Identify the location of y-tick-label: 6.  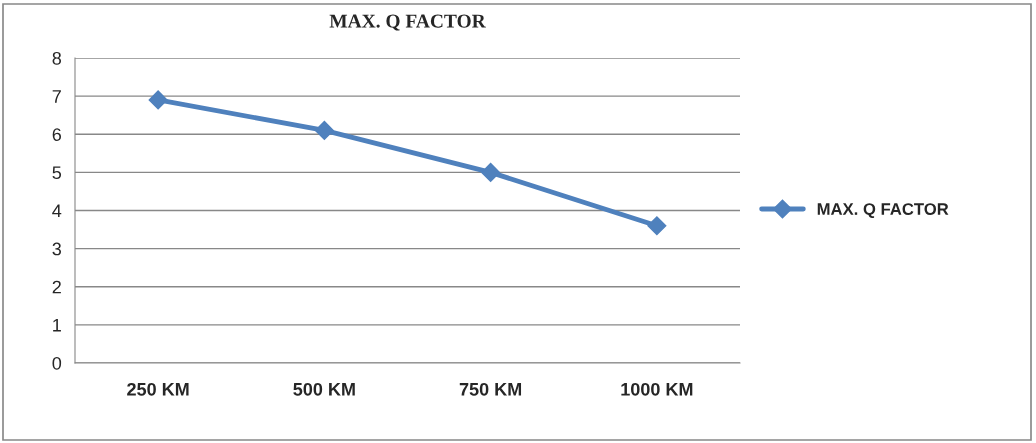
(57, 134).